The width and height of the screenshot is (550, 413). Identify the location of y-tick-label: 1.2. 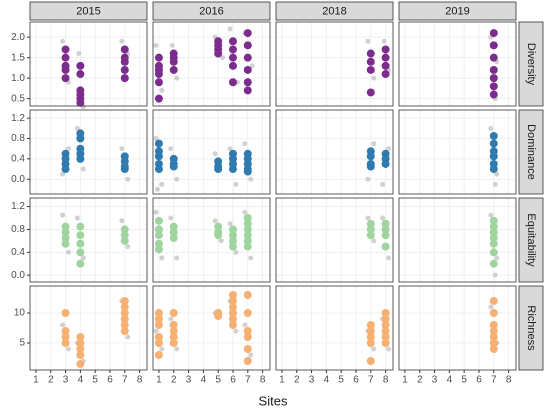
(18, 118).